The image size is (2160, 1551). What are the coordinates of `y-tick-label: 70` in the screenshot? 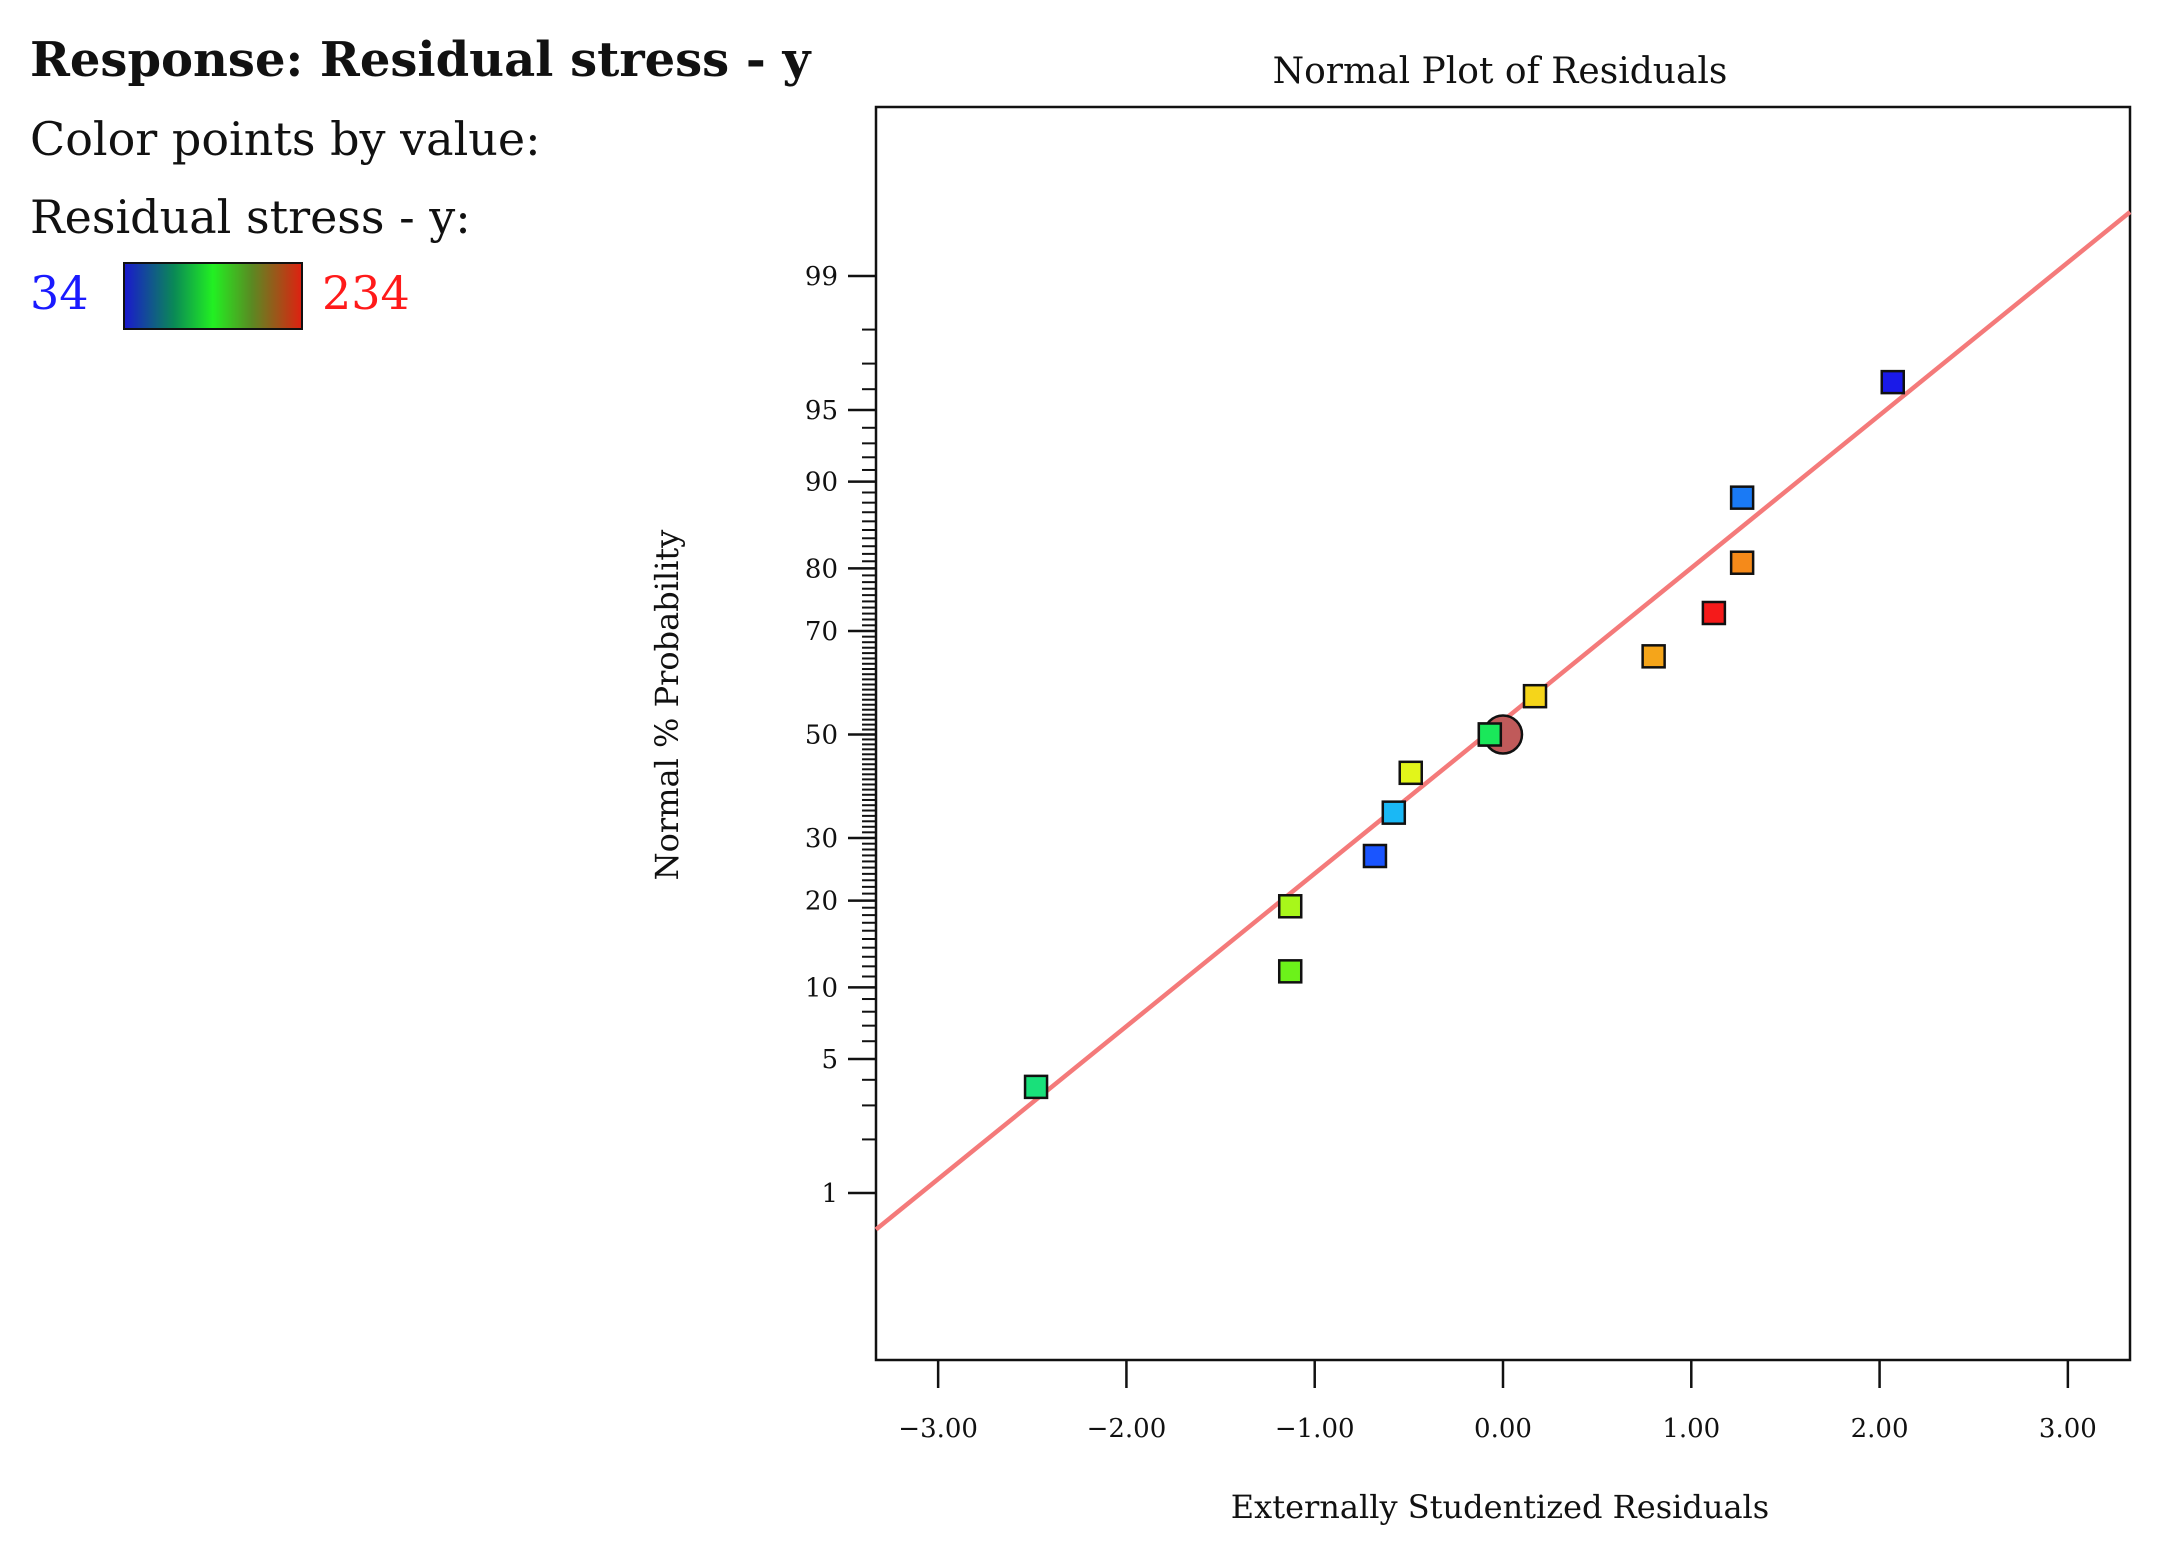 It's located at (821, 632).